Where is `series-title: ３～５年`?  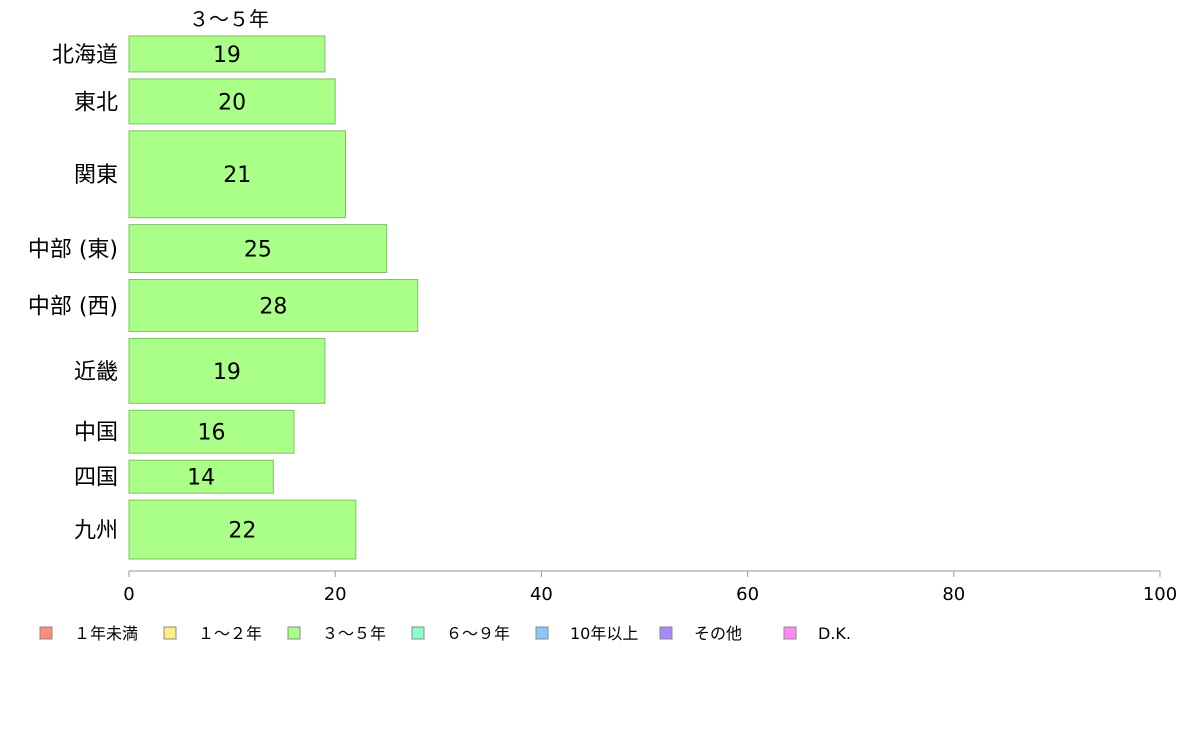 series-title: ３～５年 is located at coordinates (229, 19).